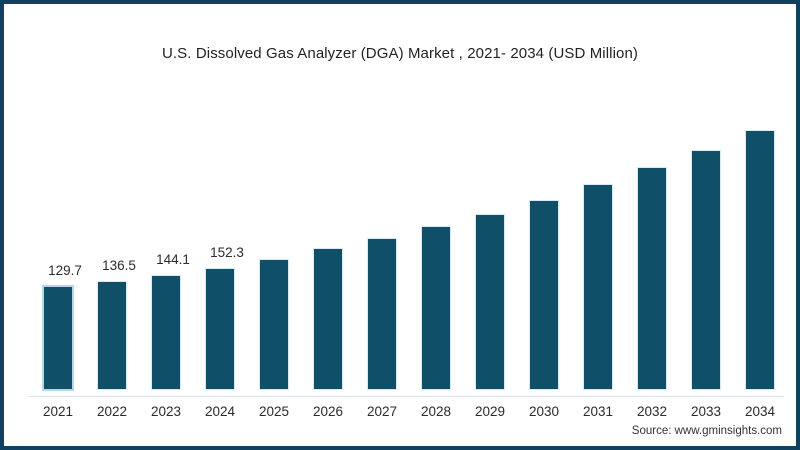 Image resolution: width=800 pixels, height=450 pixels. What do you see at coordinates (652, 411) in the screenshot?
I see `x-axis-label-2032: 2032` at bounding box center [652, 411].